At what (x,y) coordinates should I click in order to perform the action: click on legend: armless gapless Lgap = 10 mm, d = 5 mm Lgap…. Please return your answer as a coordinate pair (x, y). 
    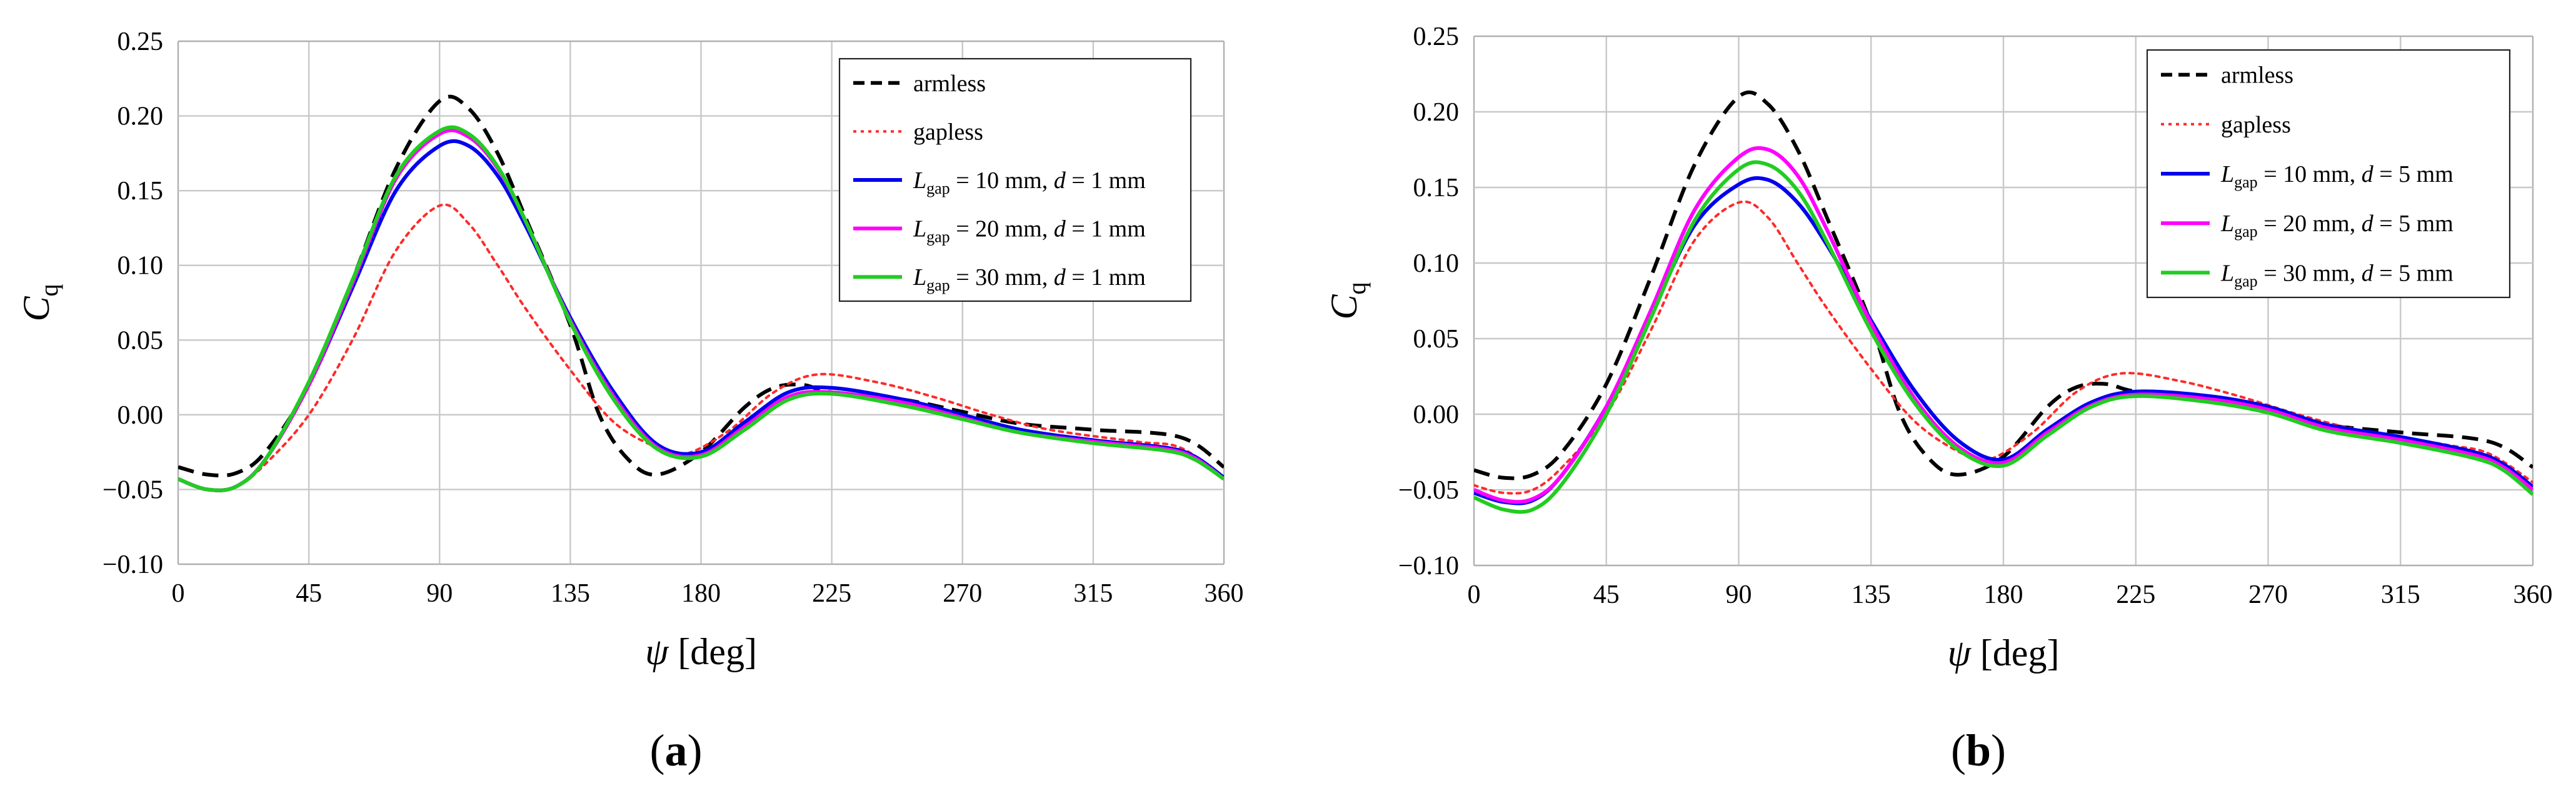
    Looking at the image, I should click on (2328, 174).